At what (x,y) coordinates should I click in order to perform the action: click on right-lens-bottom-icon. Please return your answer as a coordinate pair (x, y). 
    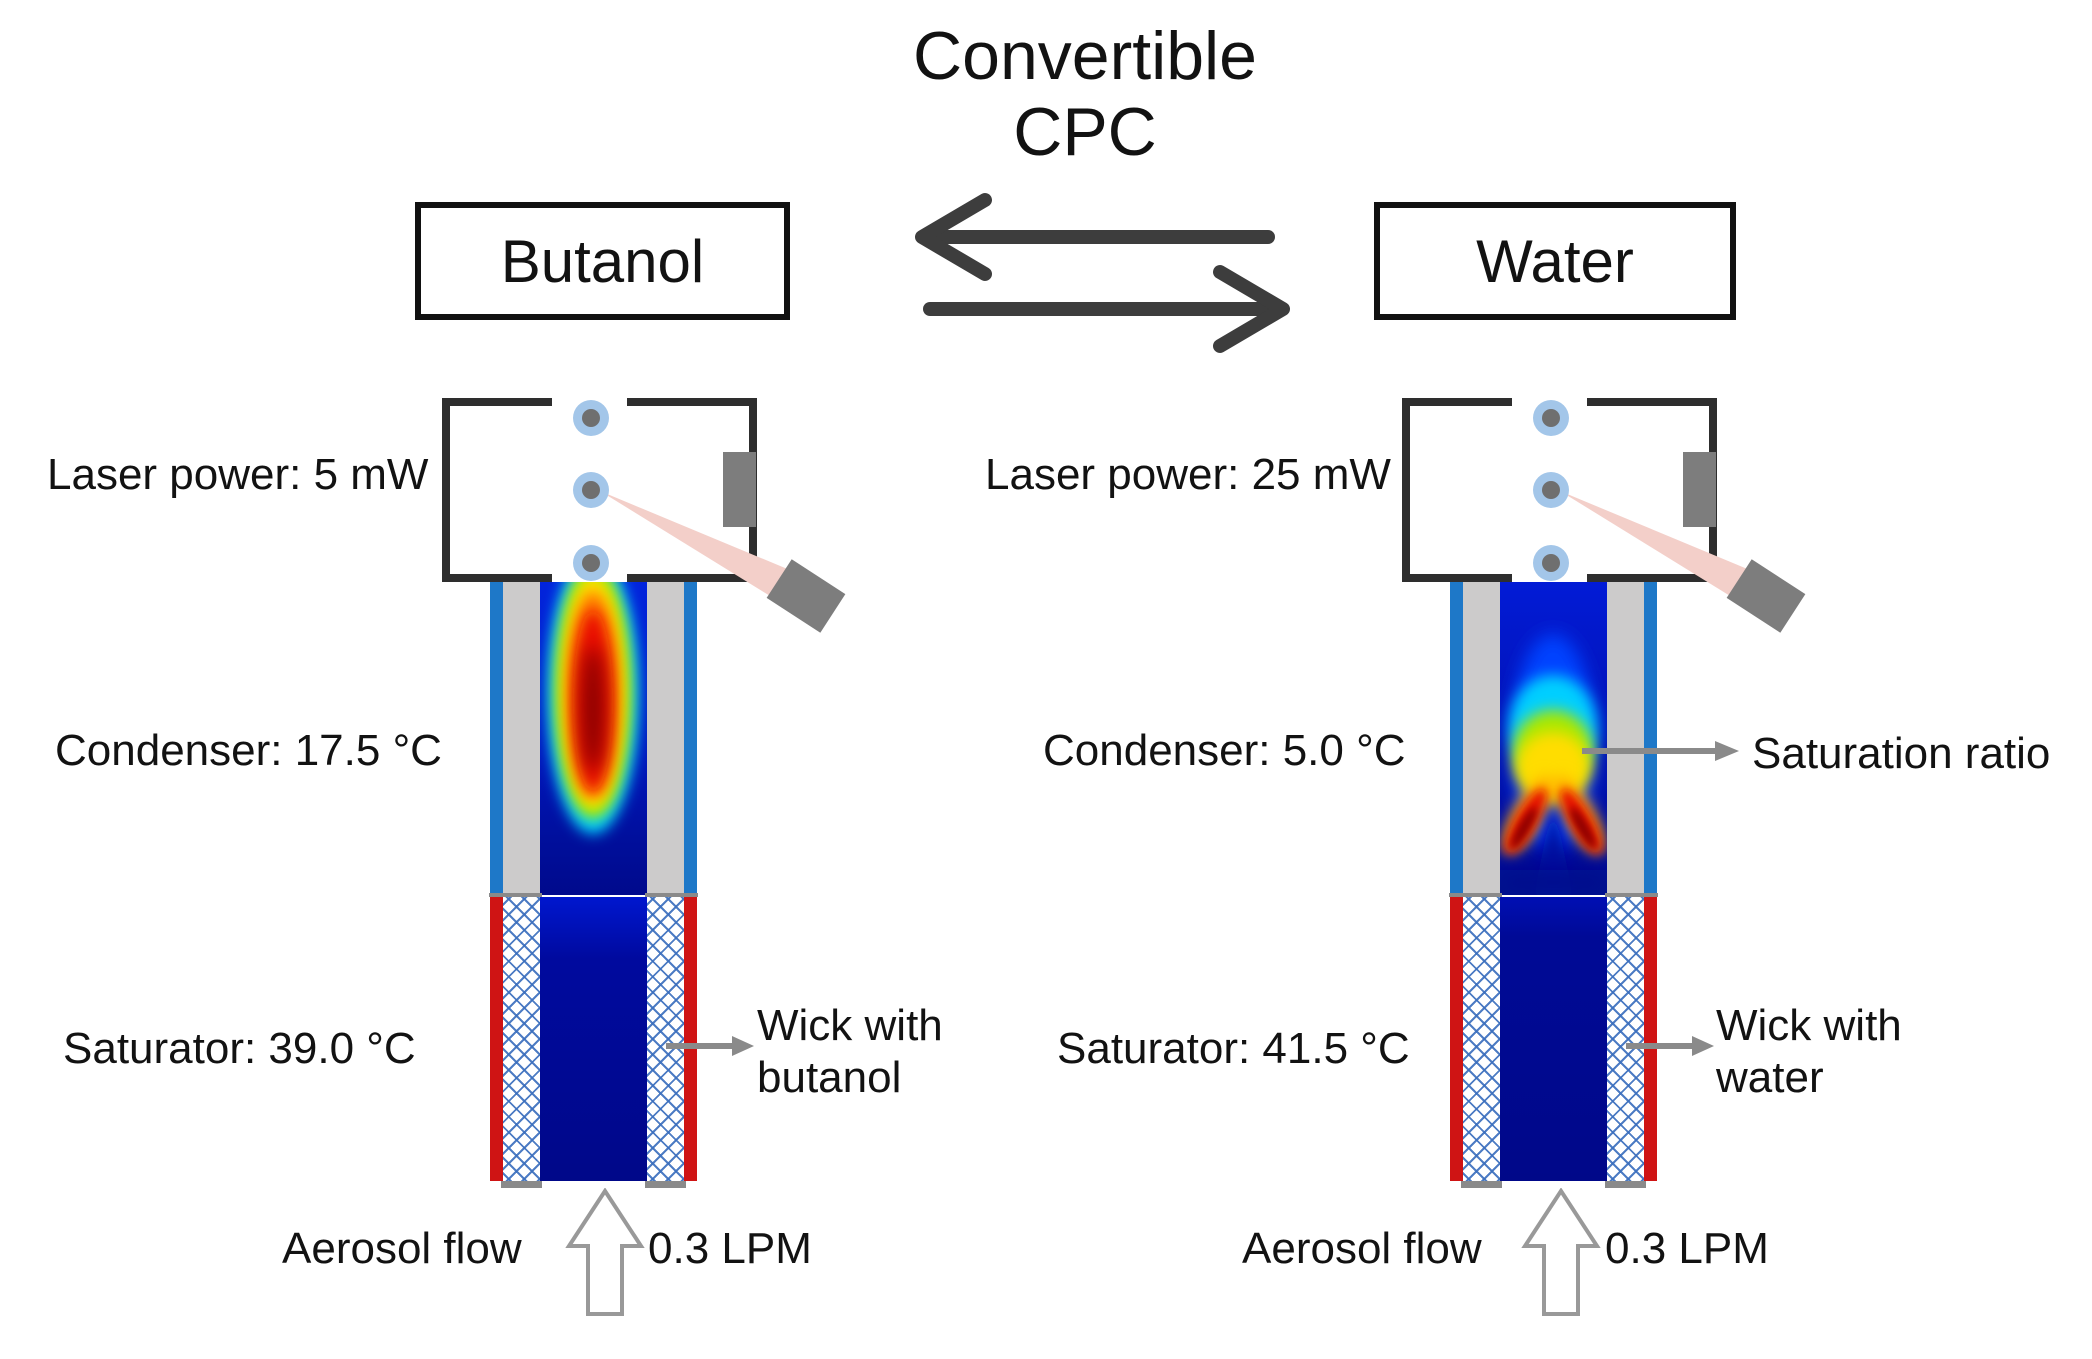
    Looking at the image, I should click on (1551, 563).